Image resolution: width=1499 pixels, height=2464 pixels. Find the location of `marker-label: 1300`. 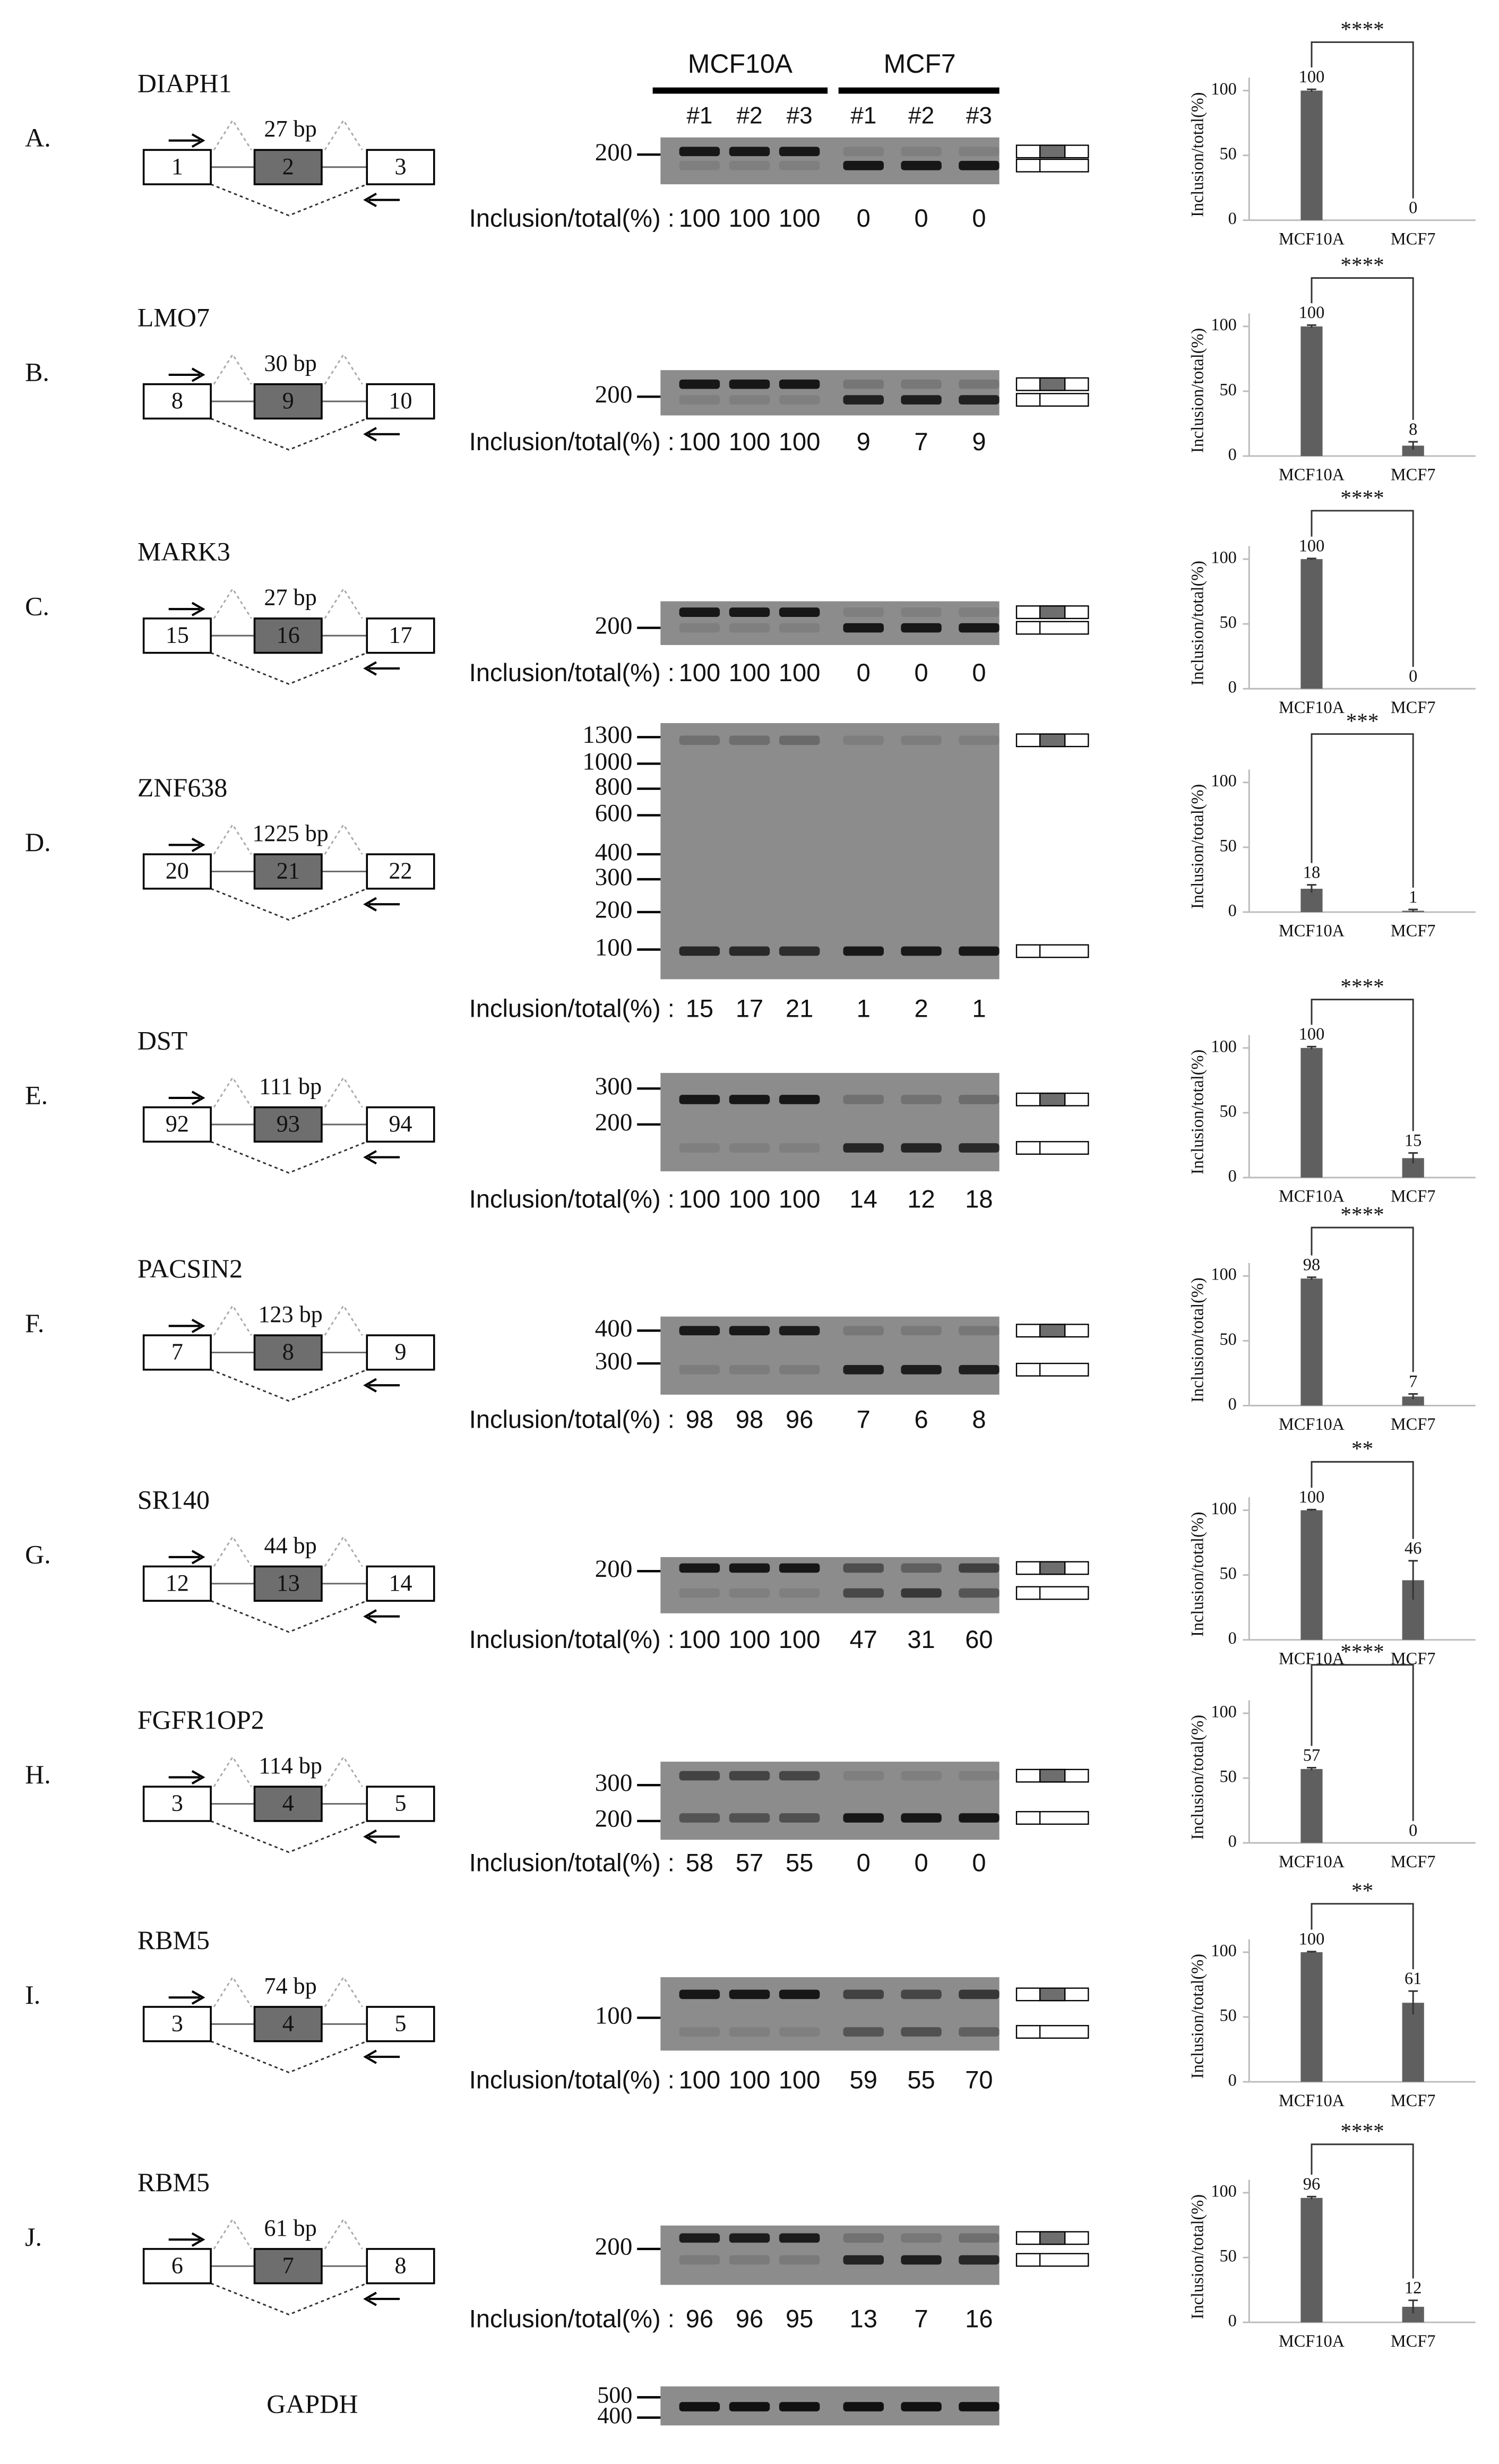

marker-label: 1300 is located at coordinates (607, 735).